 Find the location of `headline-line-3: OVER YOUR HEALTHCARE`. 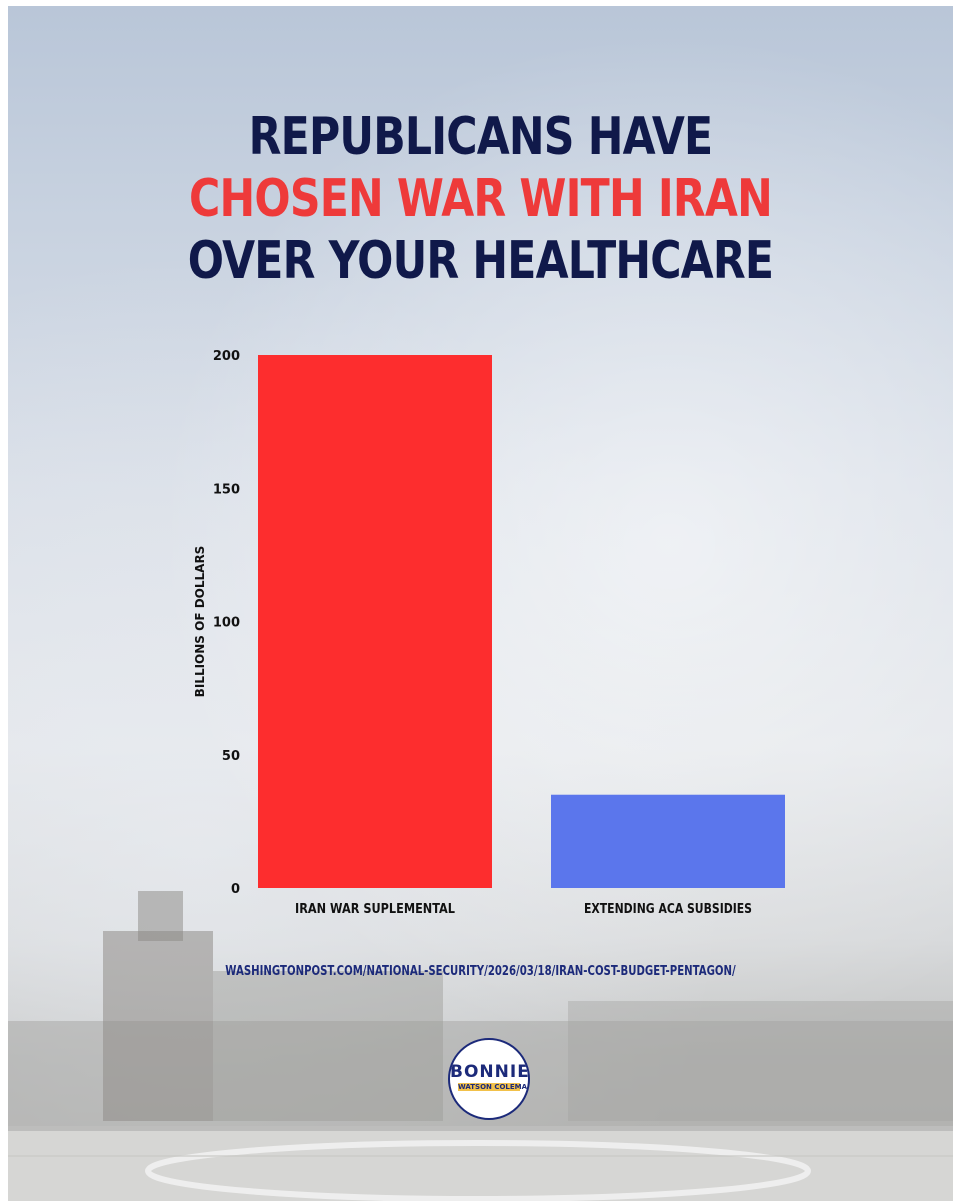

headline-line-3: OVER YOUR HEALTHCARE is located at coordinates (480, 261).